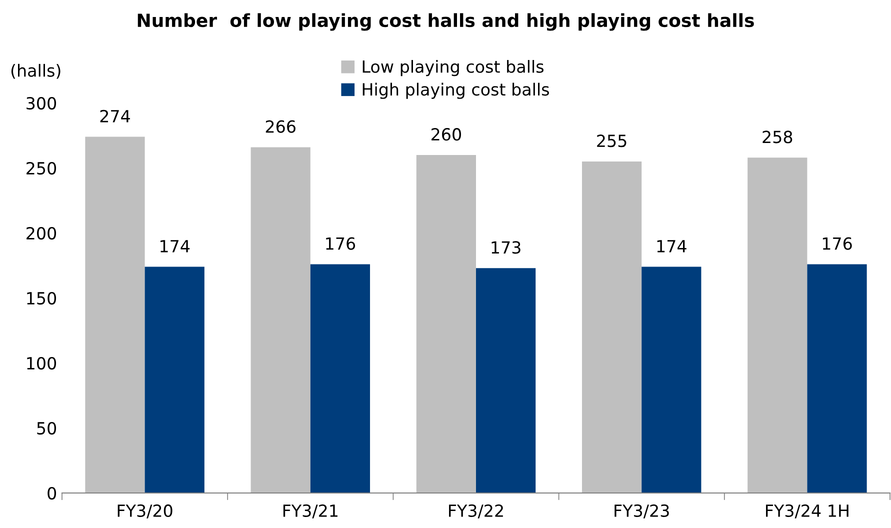 This screenshot has width=891, height=528. Describe the element at coordinates (476, 511) in the screenshot. I see `x-tick-label: FY3/22` at that location.